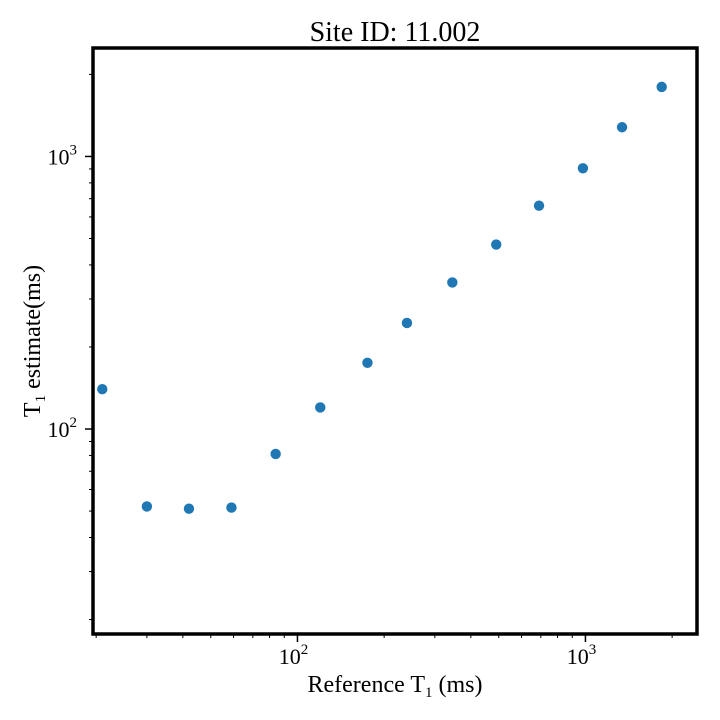  Describe the element at coordinates (294, 655) in the screenshot. I see `x-tick-label: 10²` at that location.